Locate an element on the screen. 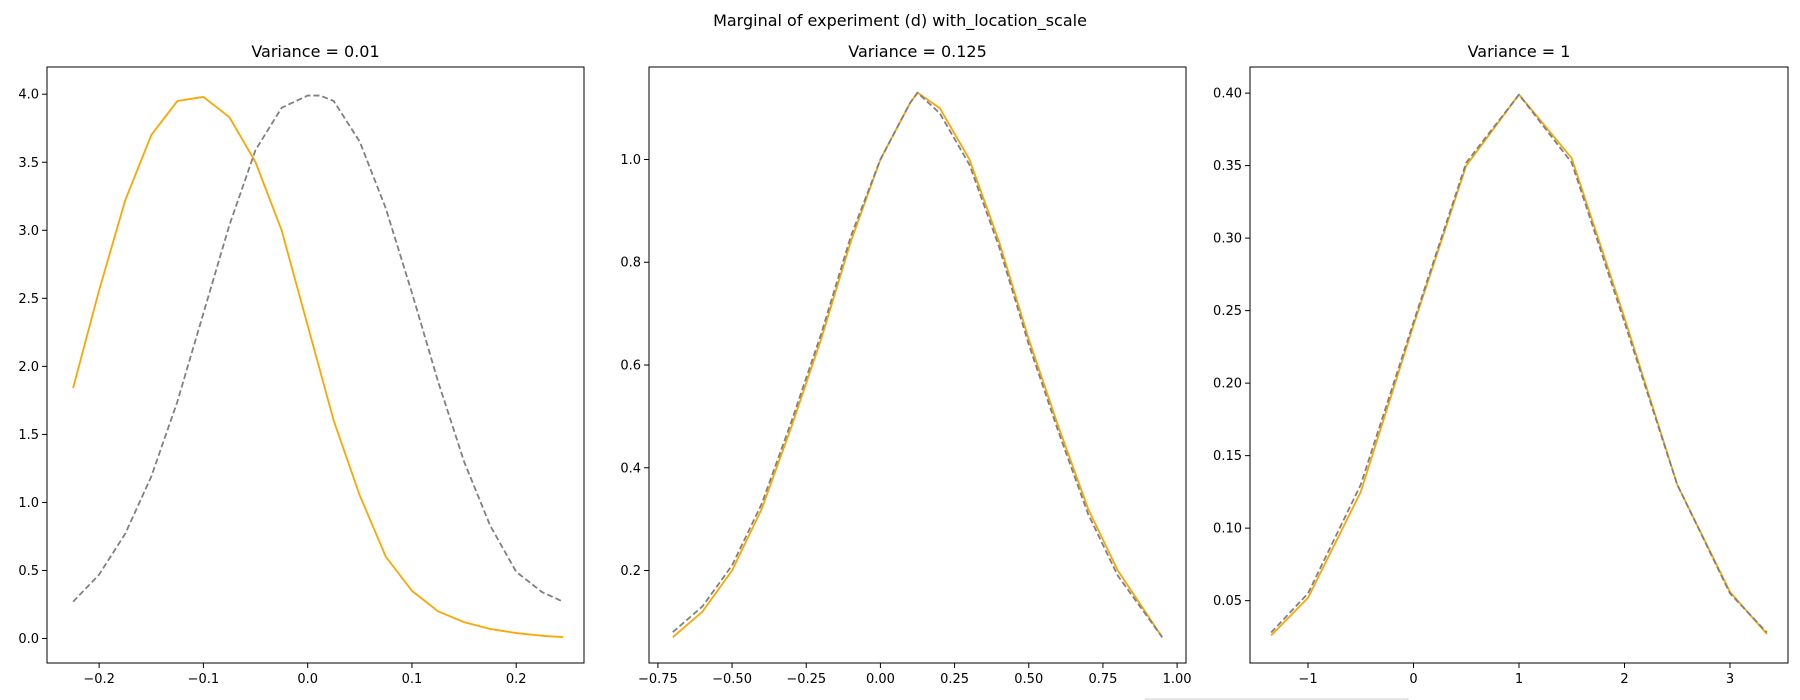 The image size is (1800, 700). y-tick-label: 3.0 is located at coordinates (28, 231).